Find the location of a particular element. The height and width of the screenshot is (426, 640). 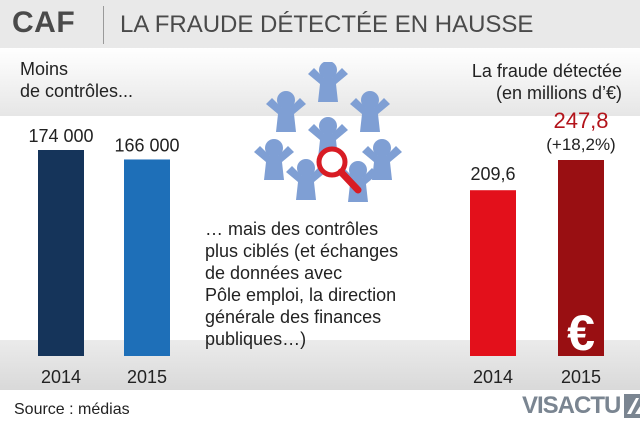

logo-mark-icon is located at coordinates (632, 406).